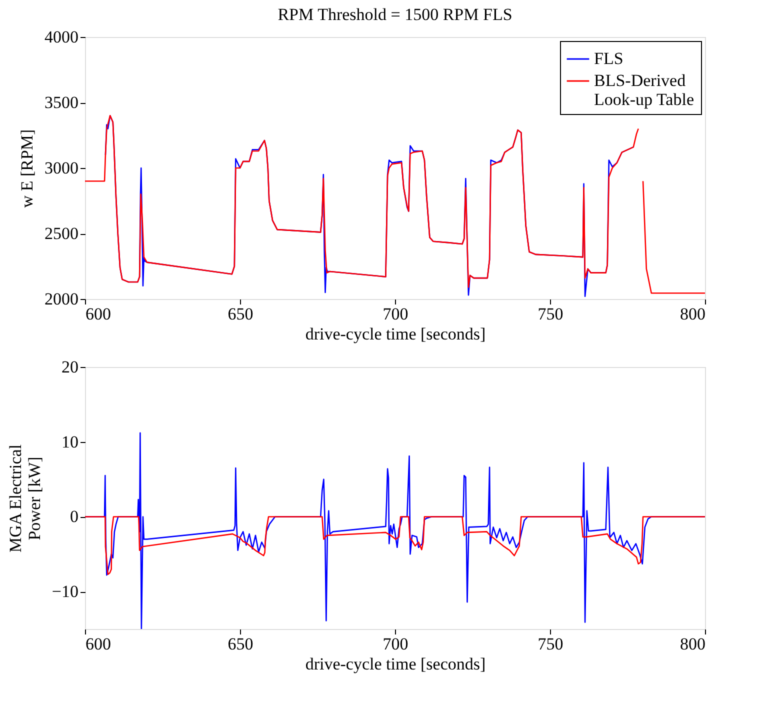 This screenshot has height=712, width=766. Describe the element at coordinates (70, 367) in the screenshot. I see `y-tick-label: 20` at that location.